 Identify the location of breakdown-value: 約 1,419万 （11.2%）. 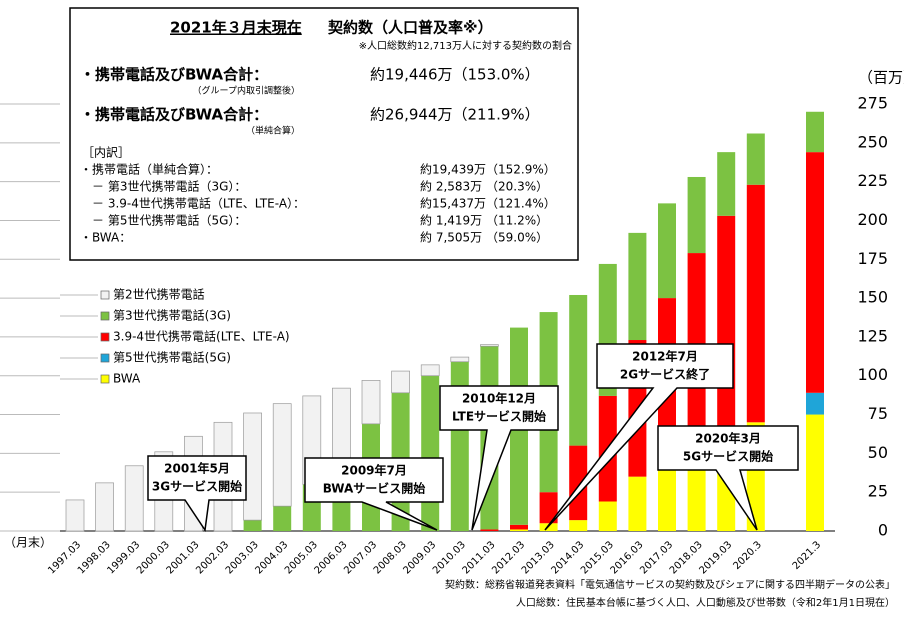
(484, 220).